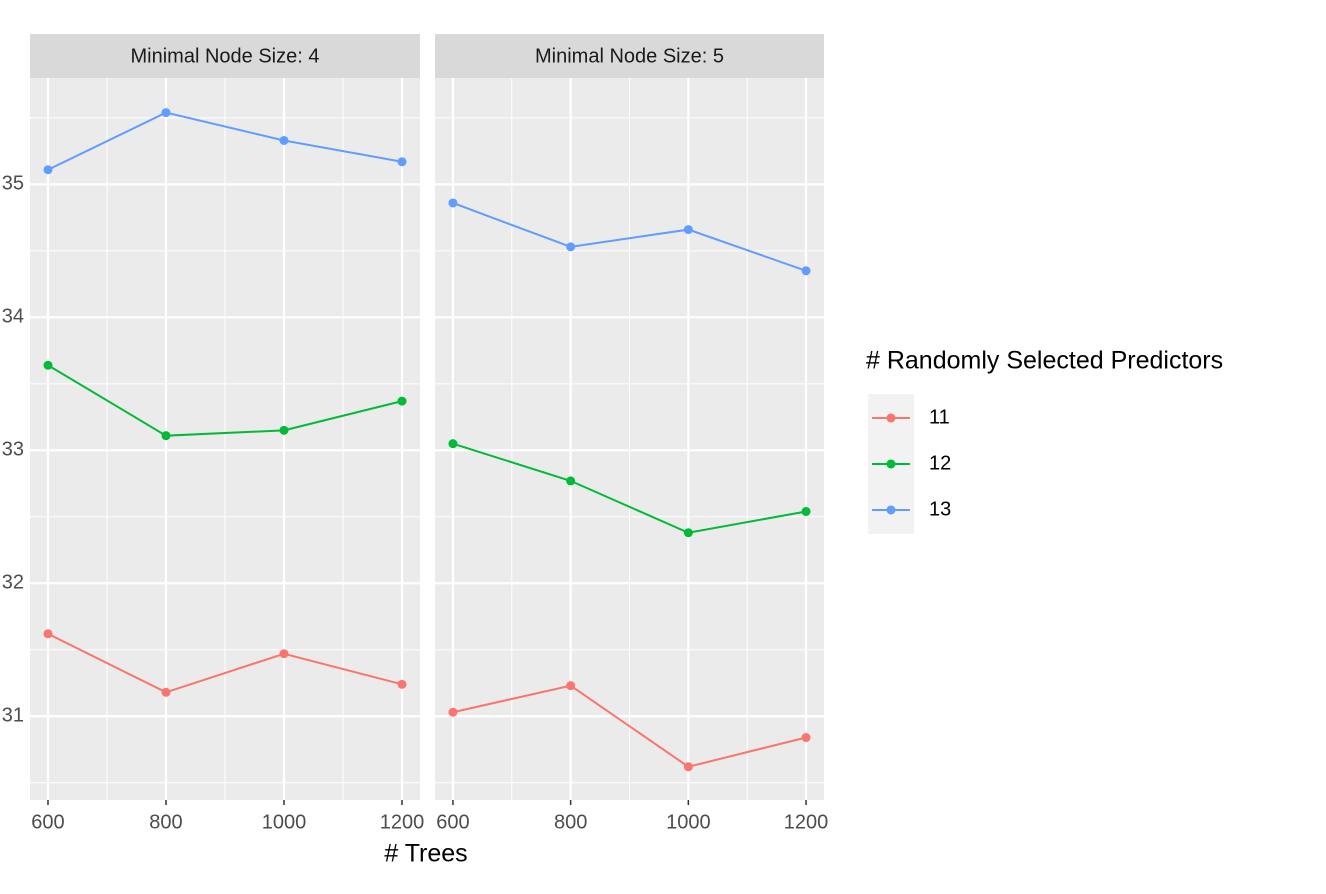 The image size is (1326, 894). Describe the element at coordinates (13, 184) in the screenshot. I see `y-tick-label: 35` at that location.